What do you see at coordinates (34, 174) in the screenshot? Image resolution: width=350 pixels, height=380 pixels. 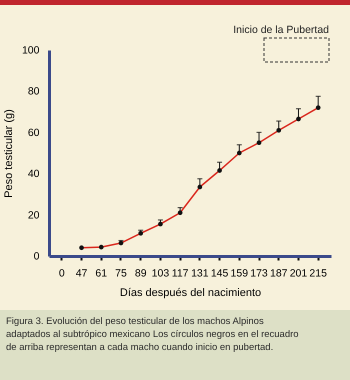 I see `y-tick-label: 40` at bounding box center [34, 174].